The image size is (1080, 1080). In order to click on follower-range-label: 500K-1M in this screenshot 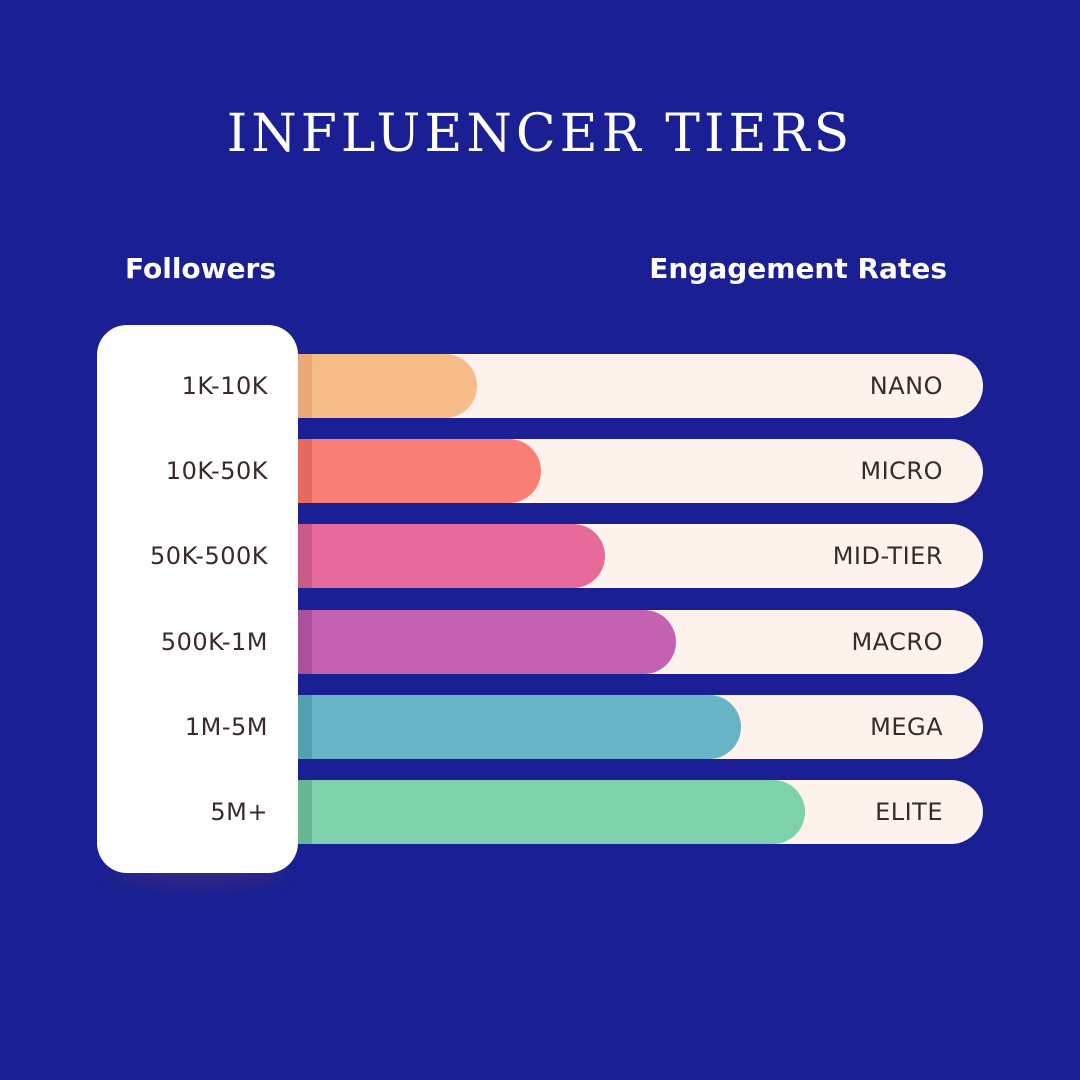, I will do `click(214, 642)`.